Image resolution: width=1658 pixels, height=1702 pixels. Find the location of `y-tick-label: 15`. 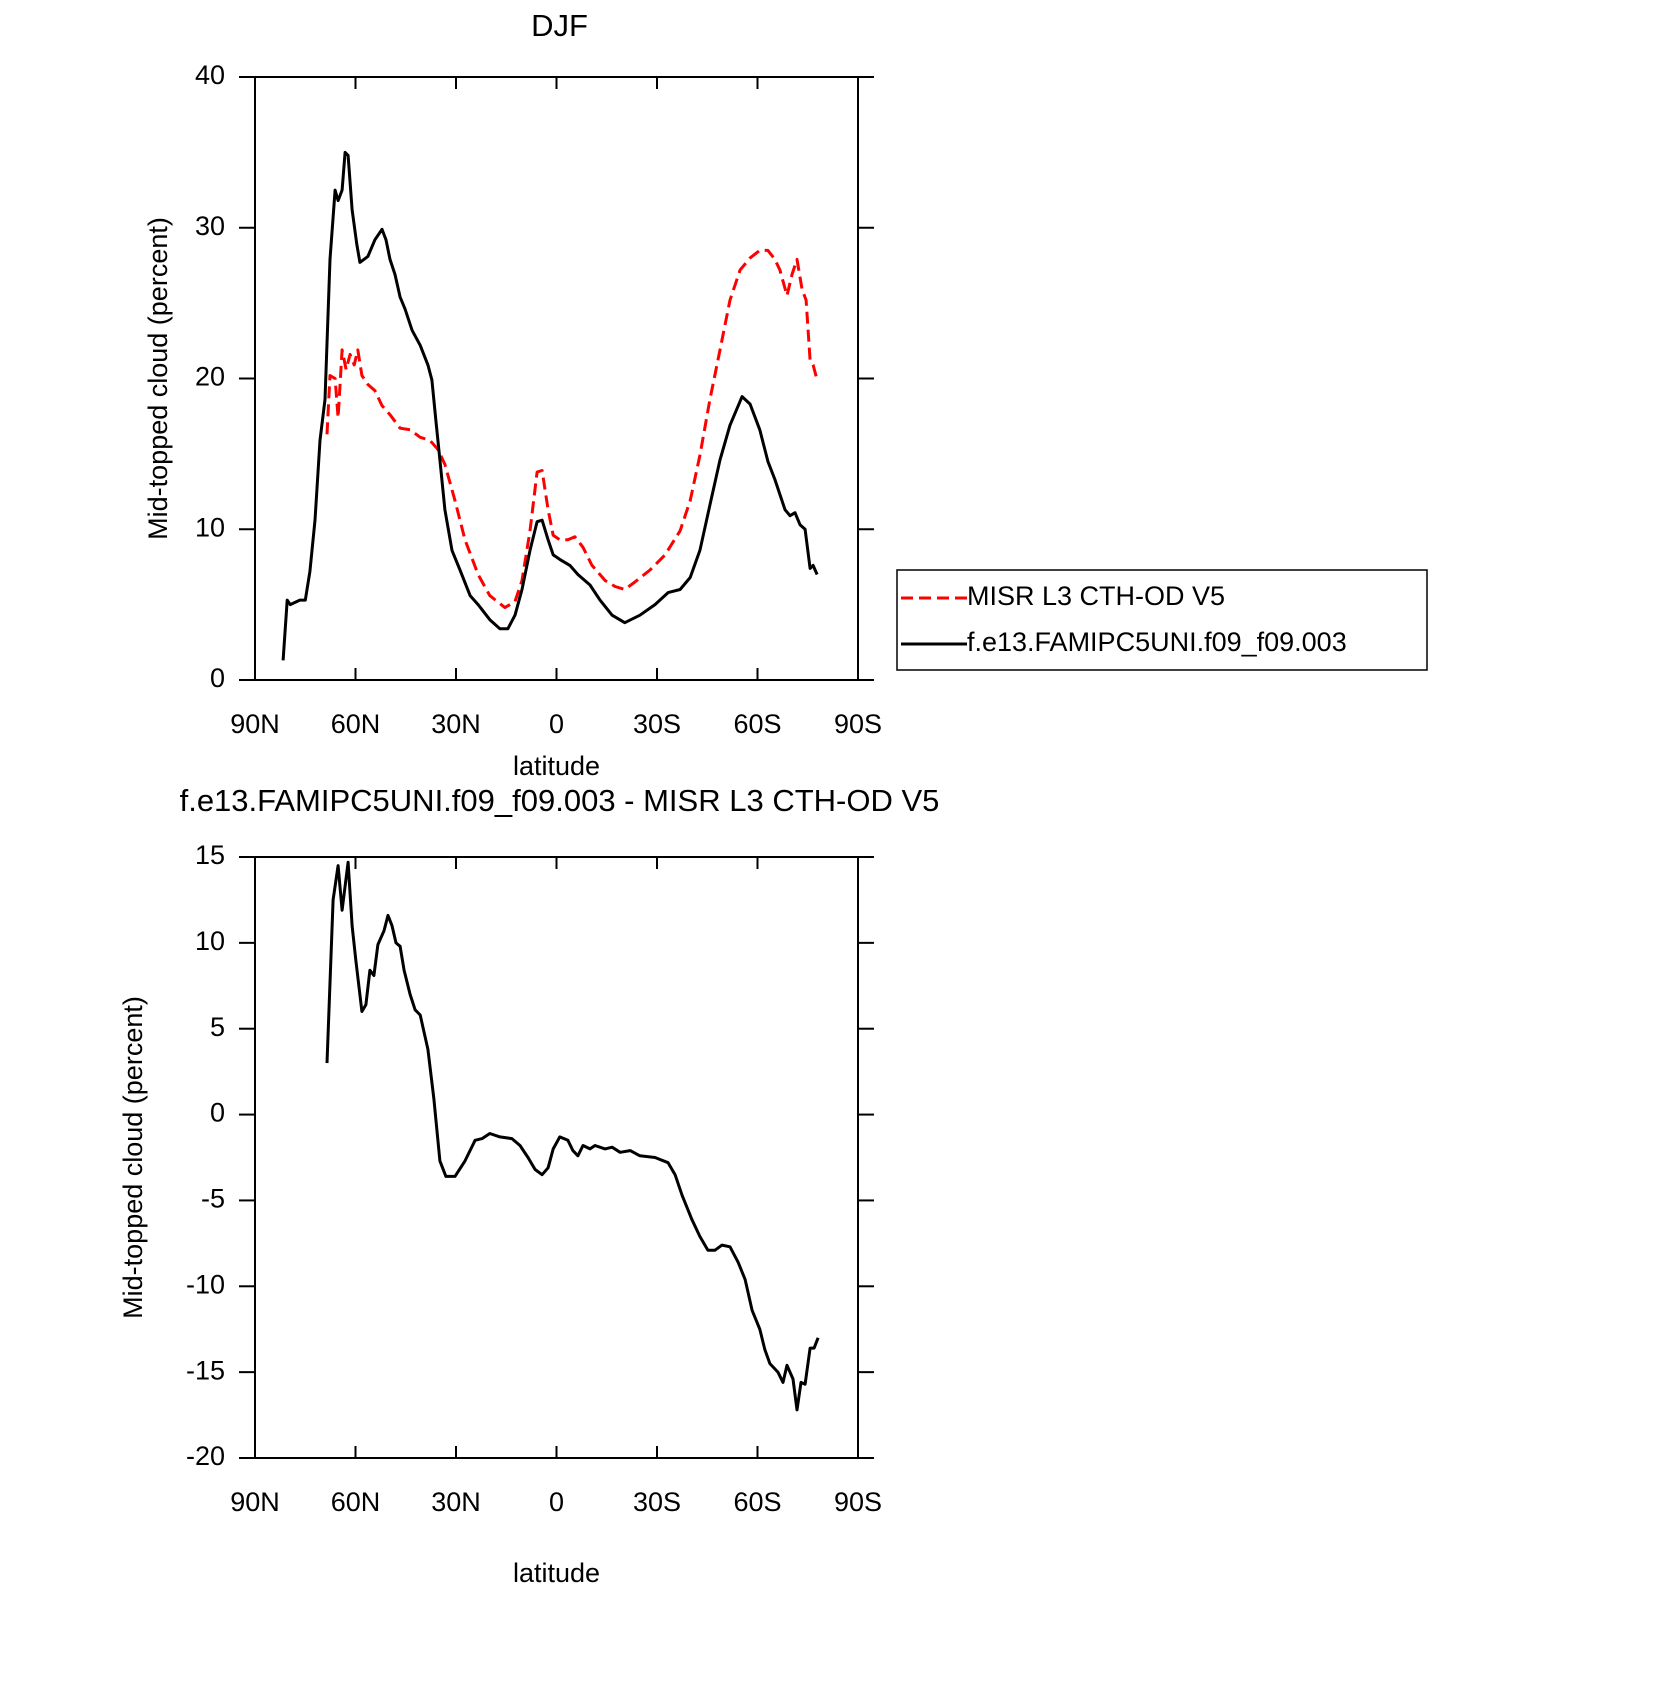

y-tick-label: 15 is located at coordinates (210, 855).